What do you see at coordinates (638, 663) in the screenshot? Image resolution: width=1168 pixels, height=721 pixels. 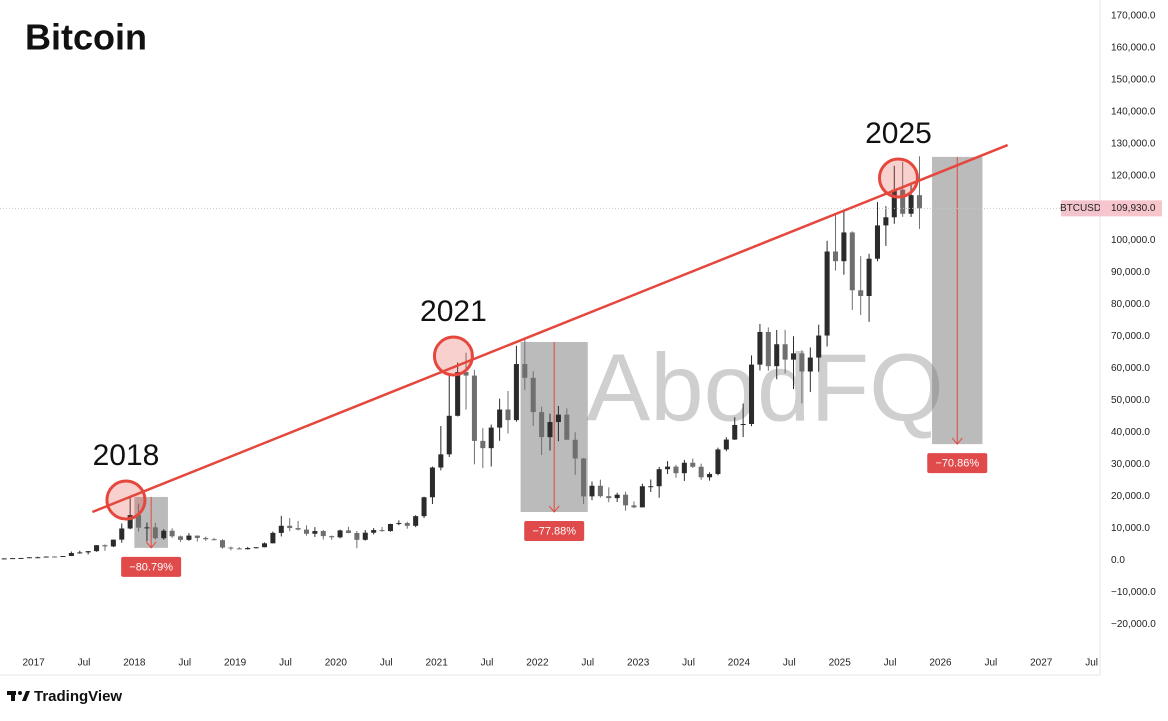 I see `x-tick-label: 2023` at bounding box center [638, 663].